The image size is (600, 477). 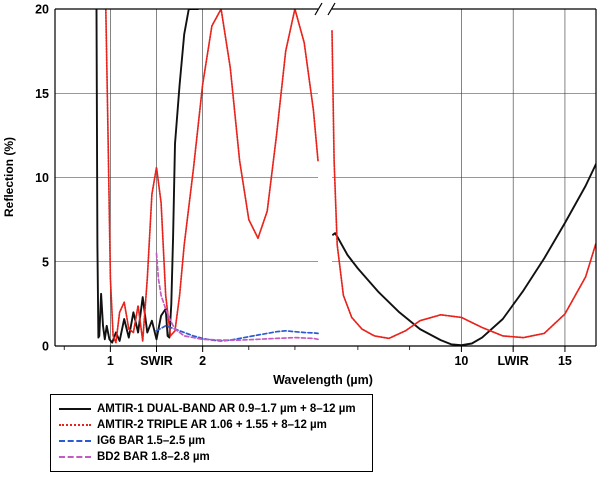 I want to click on legend-label: BD2 BAR 1.8–2.8 µm, so click(x=153, y=457).